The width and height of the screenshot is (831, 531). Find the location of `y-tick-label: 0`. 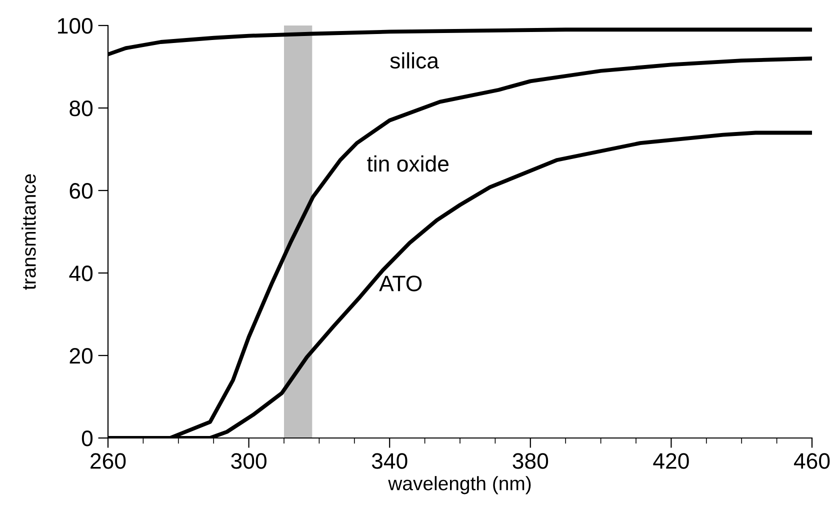

y-tick-label: 0 is located at coordinates (87, 438).